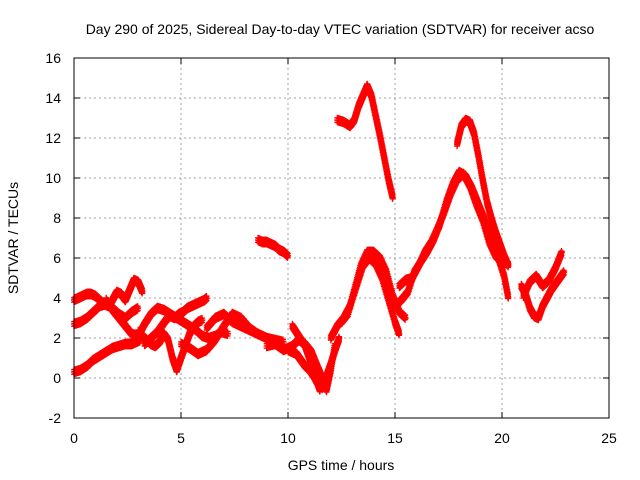  What do you see at coordinates (53, 138) in the screenshot?
I see `y-tick-label: 12` at bounding box center [53, 138].